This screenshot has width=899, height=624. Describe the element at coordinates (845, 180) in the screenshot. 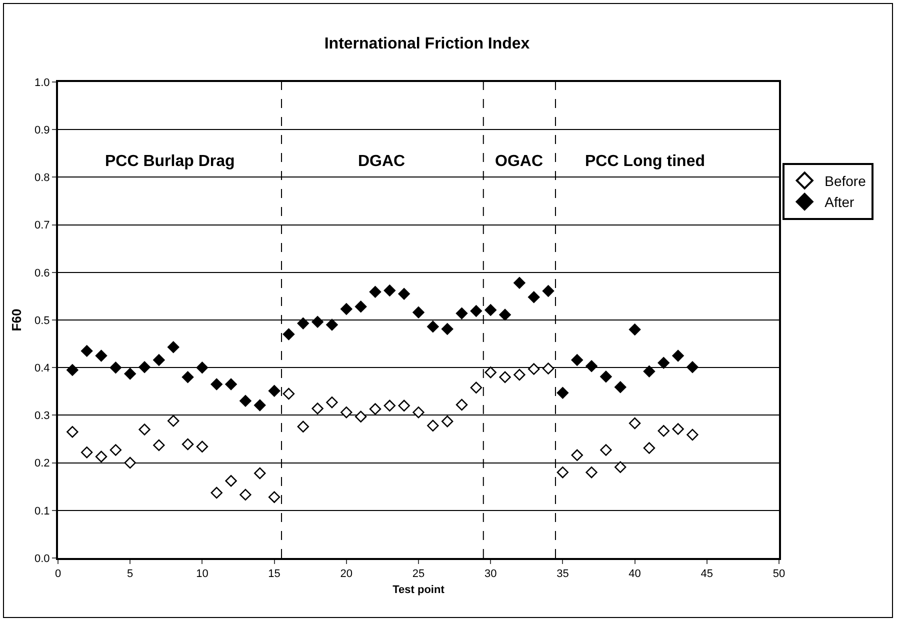

I see `legend-label: Before` at that location.